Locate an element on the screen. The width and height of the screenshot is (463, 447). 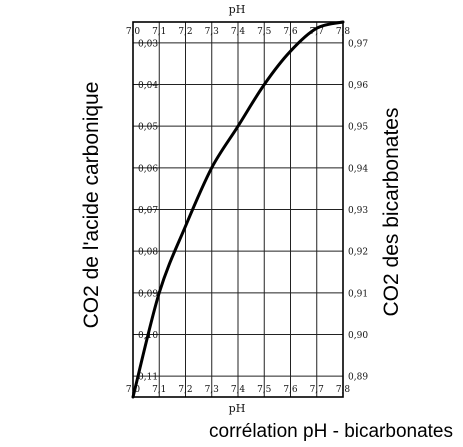
x-tick-label-top: 7,4 is located at coordinates (238, 32).